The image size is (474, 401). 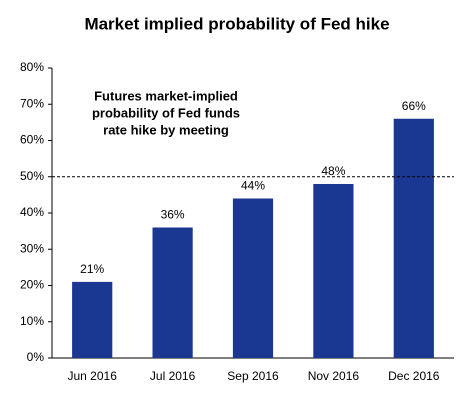 What do you see at coordinates (414, 106) in the screenshot?
I see `value-label: 66%` at bounding box center [414, 106].